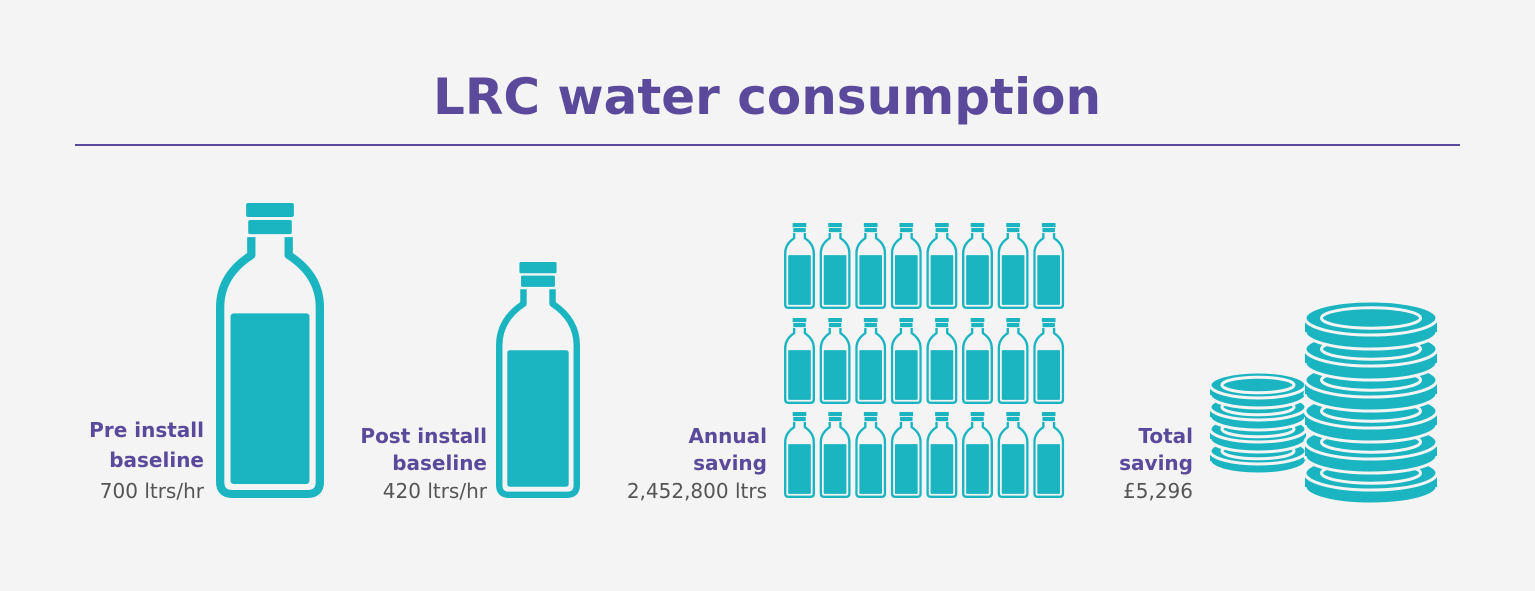  I want to click on label: Annual, so click(727, 436).